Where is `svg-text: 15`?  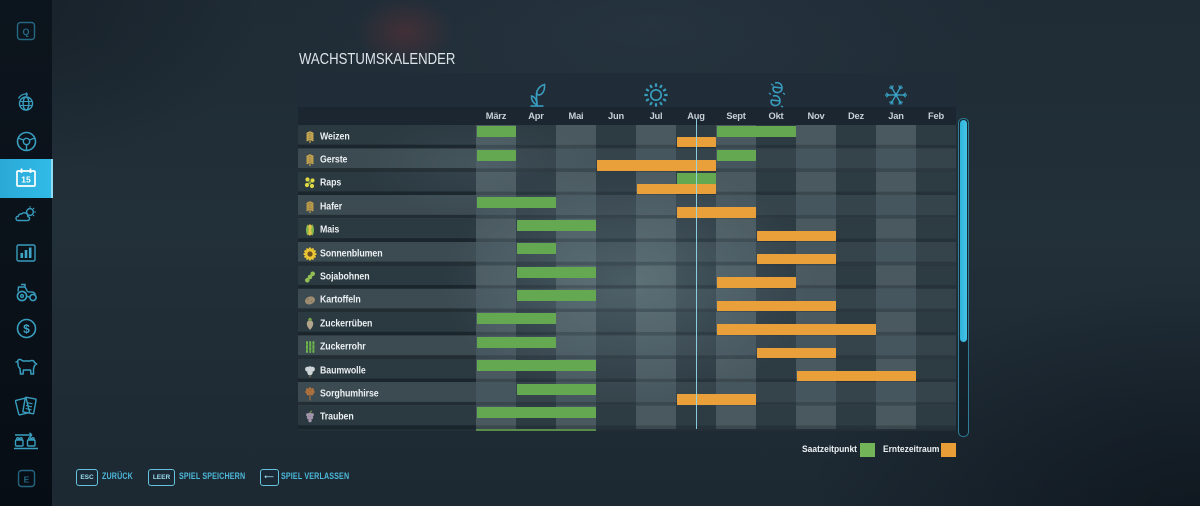
svg-text: 15 is located at coordinates (26, 180).